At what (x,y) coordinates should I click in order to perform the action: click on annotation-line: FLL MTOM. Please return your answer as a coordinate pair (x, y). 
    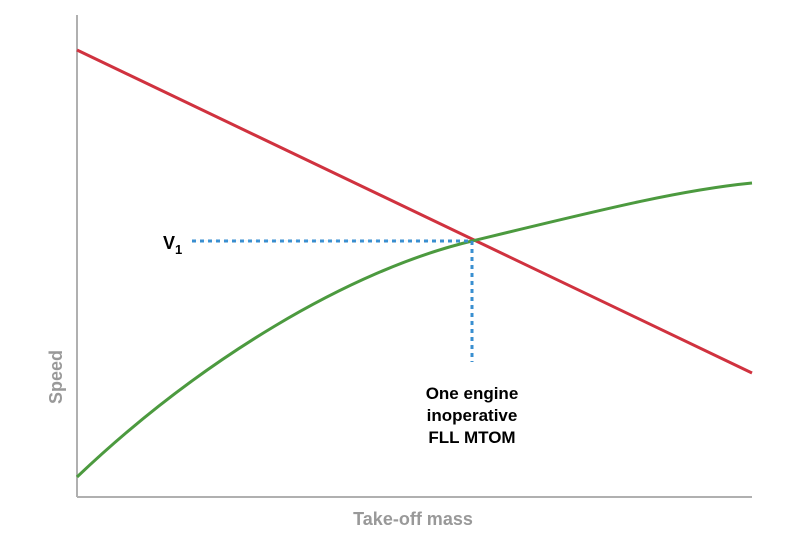
    Looking at the image, I should click on (471, 437).